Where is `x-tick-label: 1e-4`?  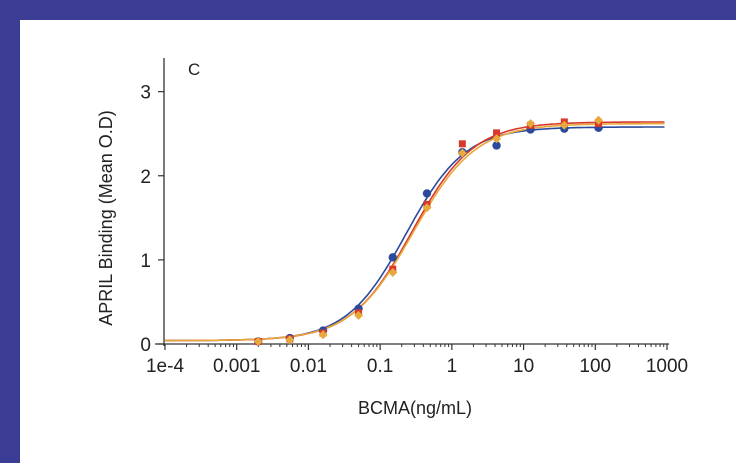
x-tick-label: 1e-4 is located at coordinates (165, 366).